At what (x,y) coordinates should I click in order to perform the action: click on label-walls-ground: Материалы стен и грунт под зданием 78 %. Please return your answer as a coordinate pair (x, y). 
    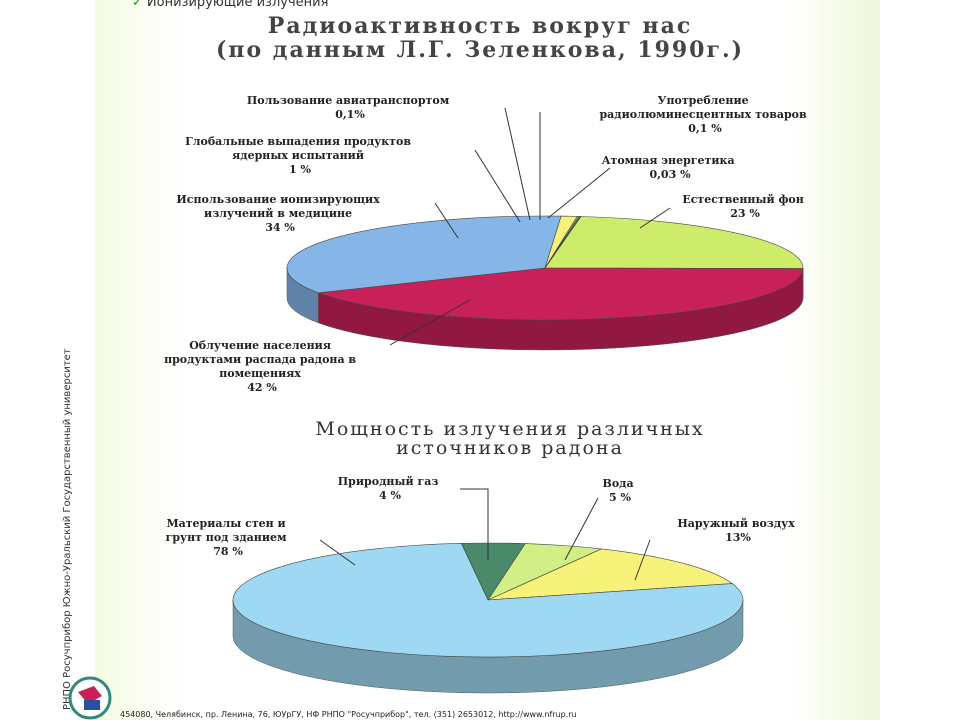
    Looking at the image, I should click on (228, 537).